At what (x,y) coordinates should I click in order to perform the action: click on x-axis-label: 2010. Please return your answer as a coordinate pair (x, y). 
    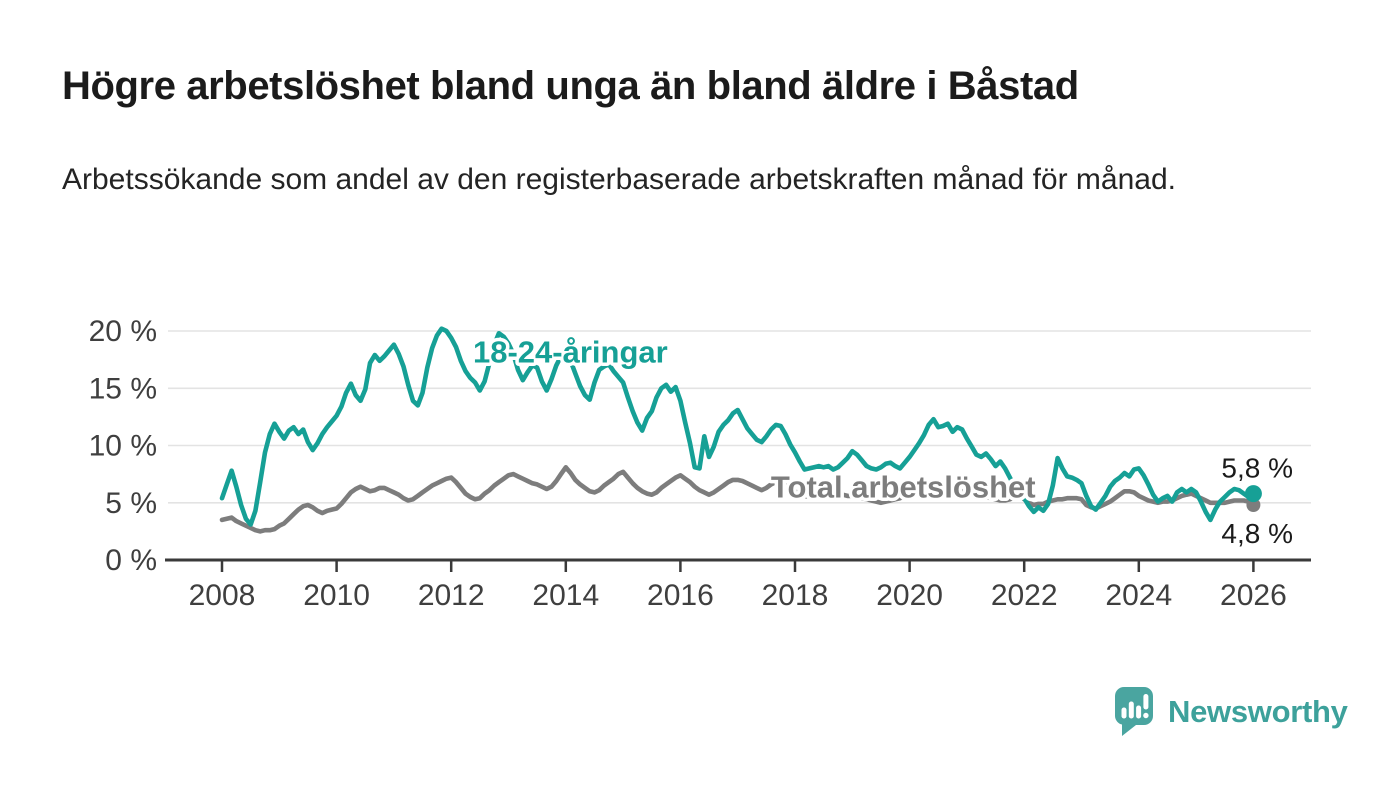
    Looking at the image, I should click on (336, 595).